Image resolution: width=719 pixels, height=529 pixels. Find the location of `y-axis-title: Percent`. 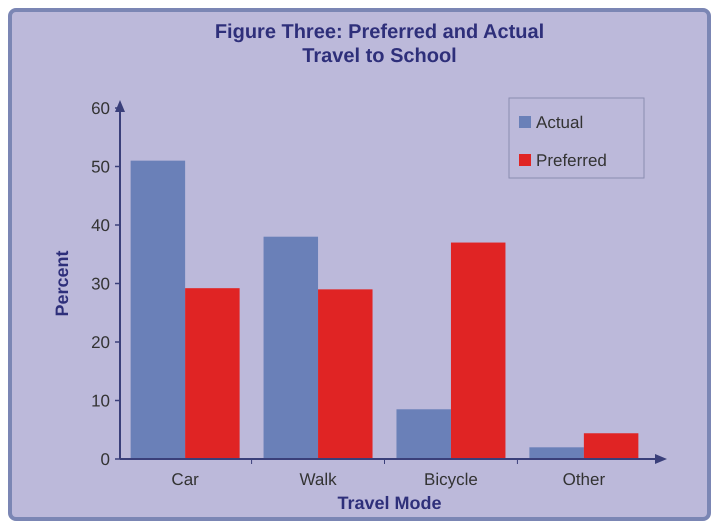

y-axis-title: Percent is located at coordinates (62, 283).